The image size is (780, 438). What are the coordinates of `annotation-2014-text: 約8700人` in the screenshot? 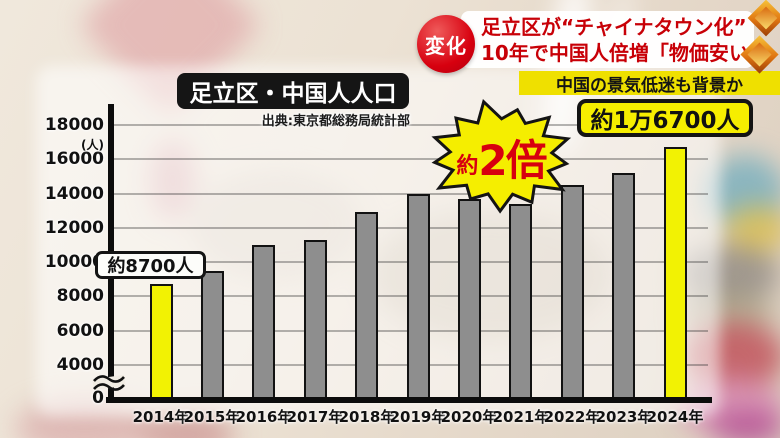 It's located at (150, 266).